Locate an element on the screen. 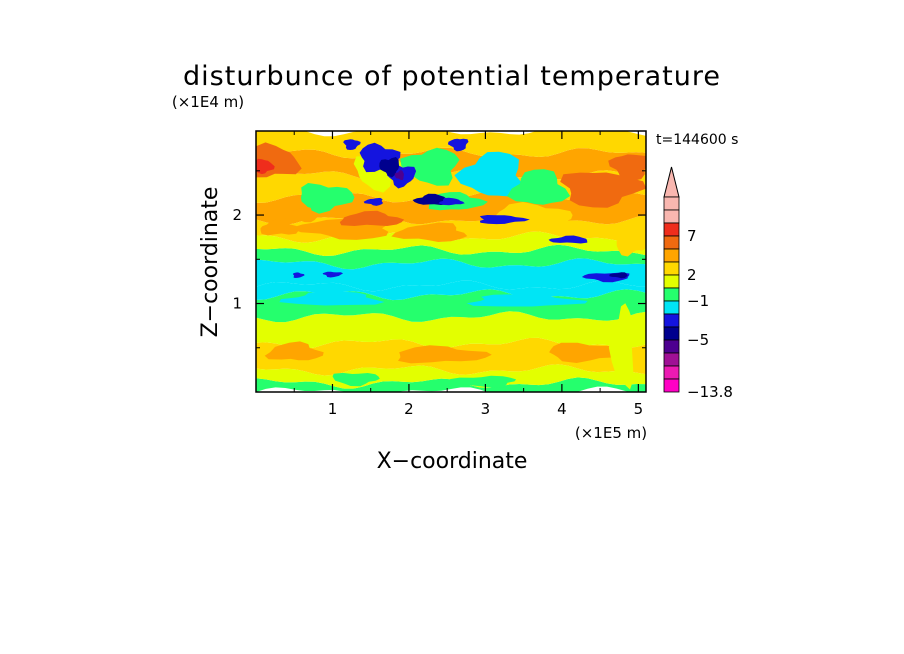 This screenshot has width=904, height=654. colorbar-label: −1 is located at coordinates (698, 301).